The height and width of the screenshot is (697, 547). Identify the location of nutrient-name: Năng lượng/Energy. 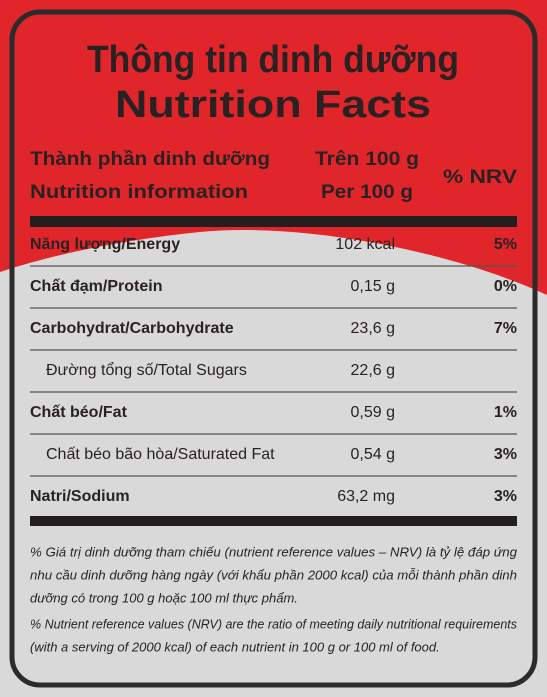
(105, 244).